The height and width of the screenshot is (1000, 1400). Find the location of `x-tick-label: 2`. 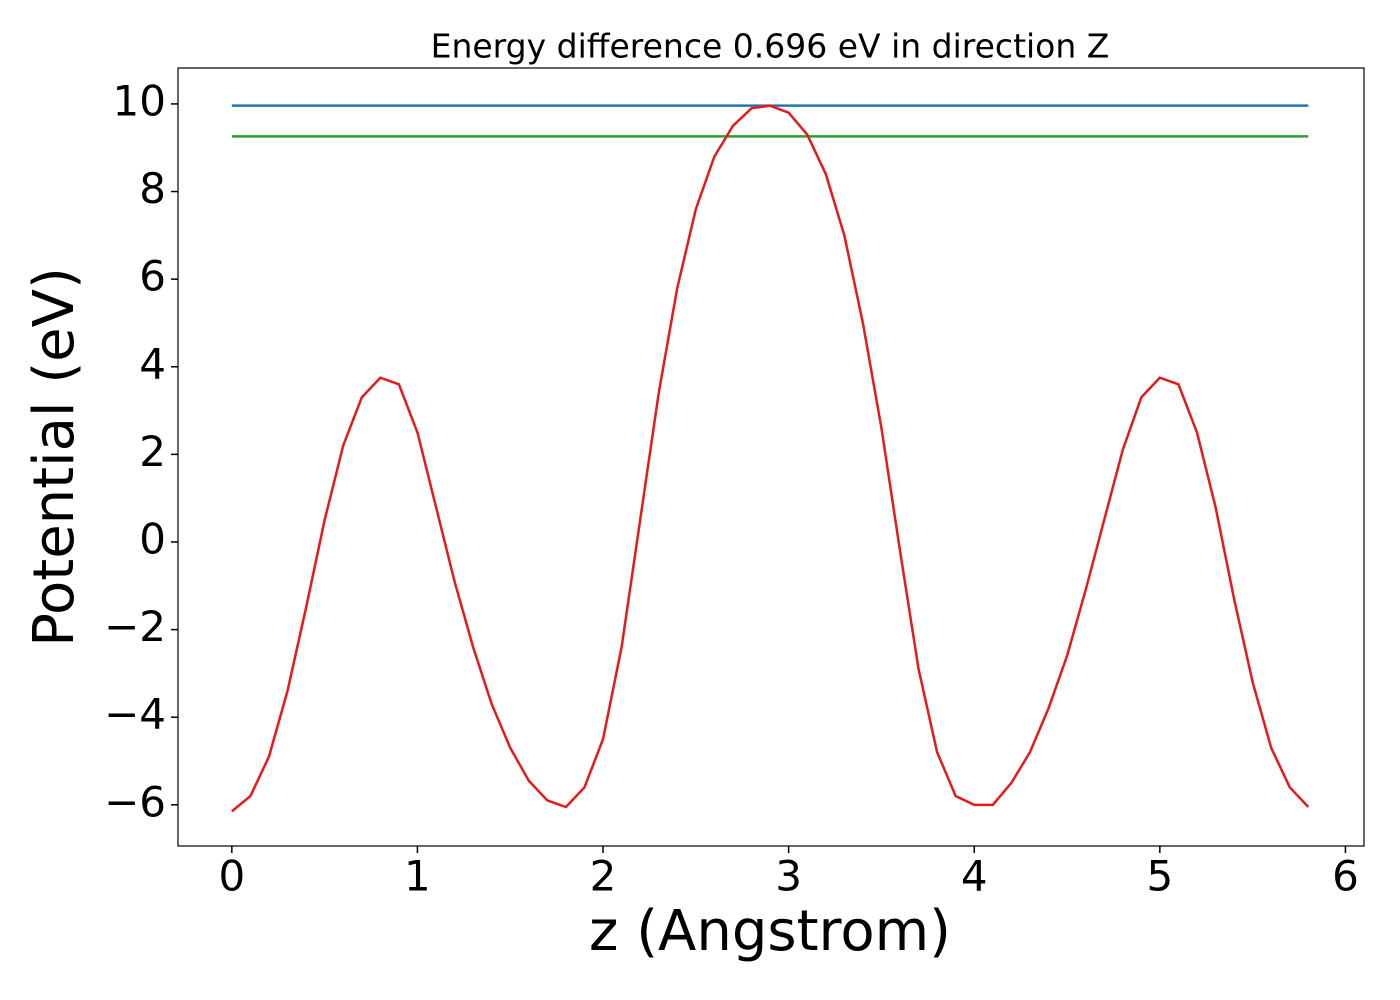

x-tick-label: 2 is located at coordinates (603, 876).